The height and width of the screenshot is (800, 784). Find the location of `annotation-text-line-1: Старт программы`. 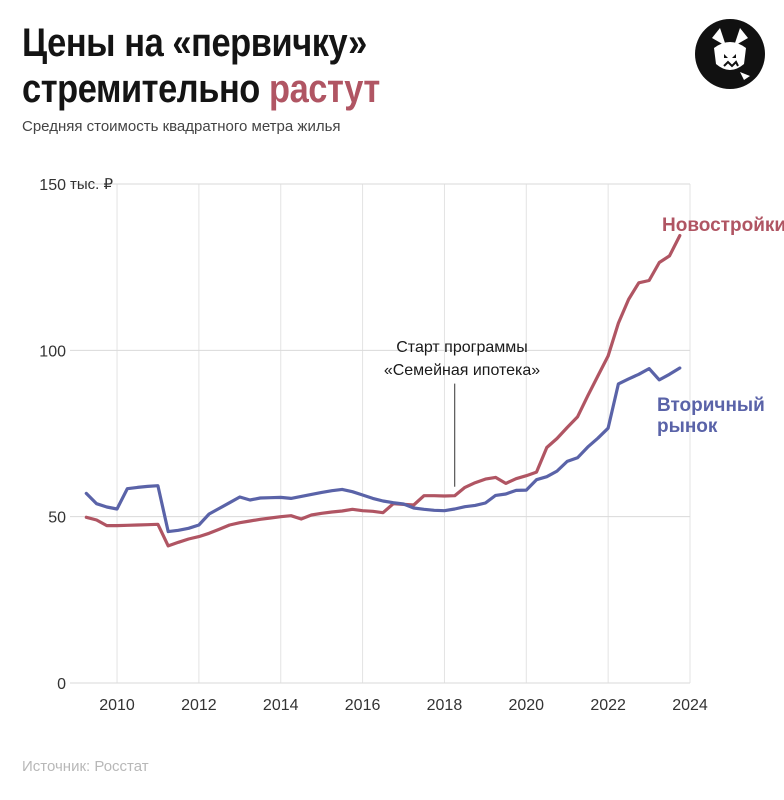

annotation-text-line-1: Старт программы is located at coordinates (462, 347).